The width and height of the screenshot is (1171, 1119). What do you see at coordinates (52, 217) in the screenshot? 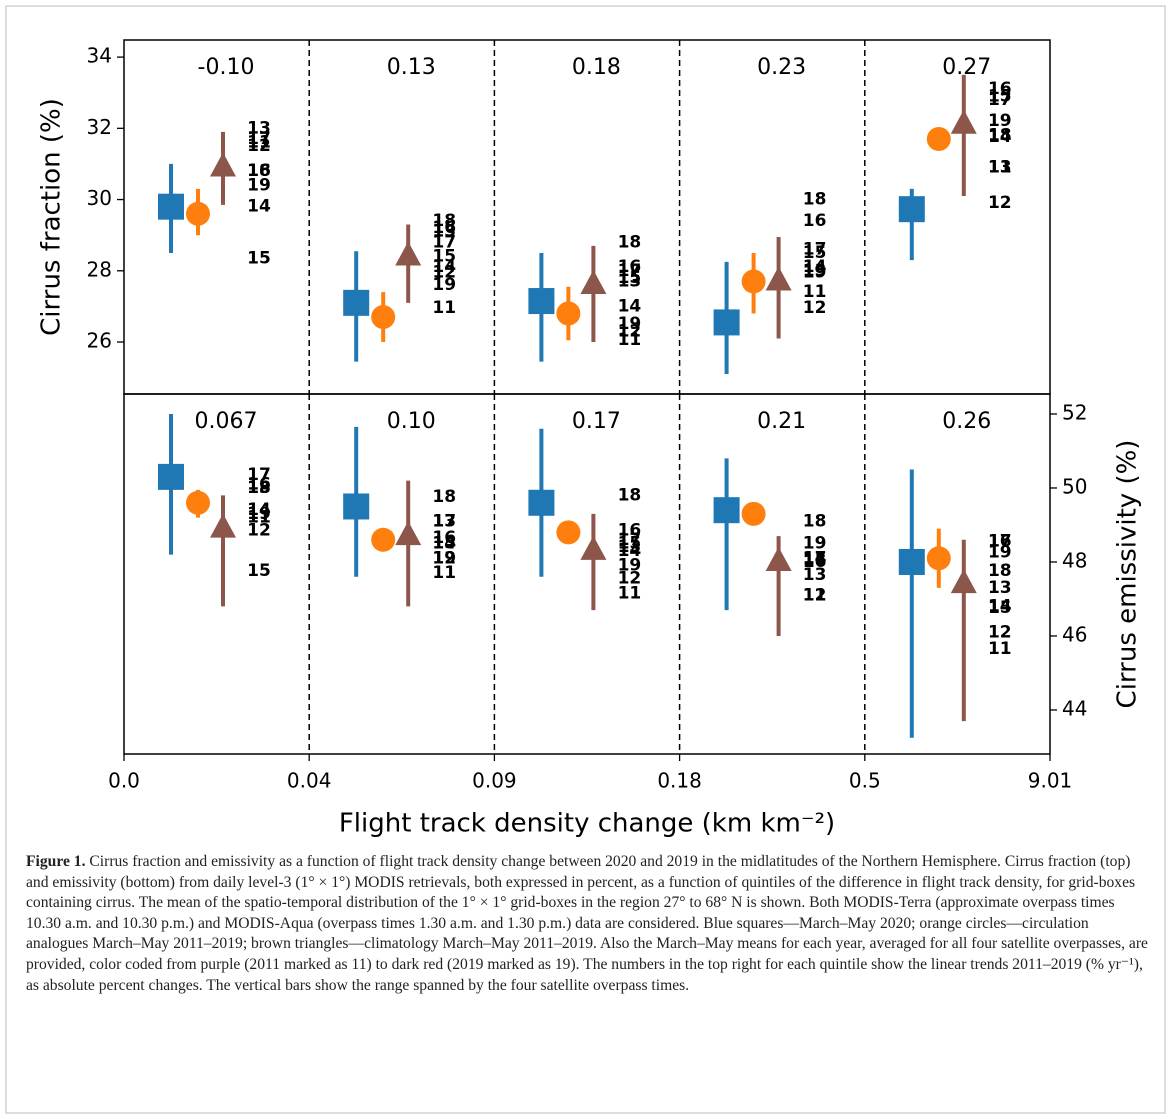
I see `y-axis-label: Cirrus fraction (%)` at bounding box center [52, 217].